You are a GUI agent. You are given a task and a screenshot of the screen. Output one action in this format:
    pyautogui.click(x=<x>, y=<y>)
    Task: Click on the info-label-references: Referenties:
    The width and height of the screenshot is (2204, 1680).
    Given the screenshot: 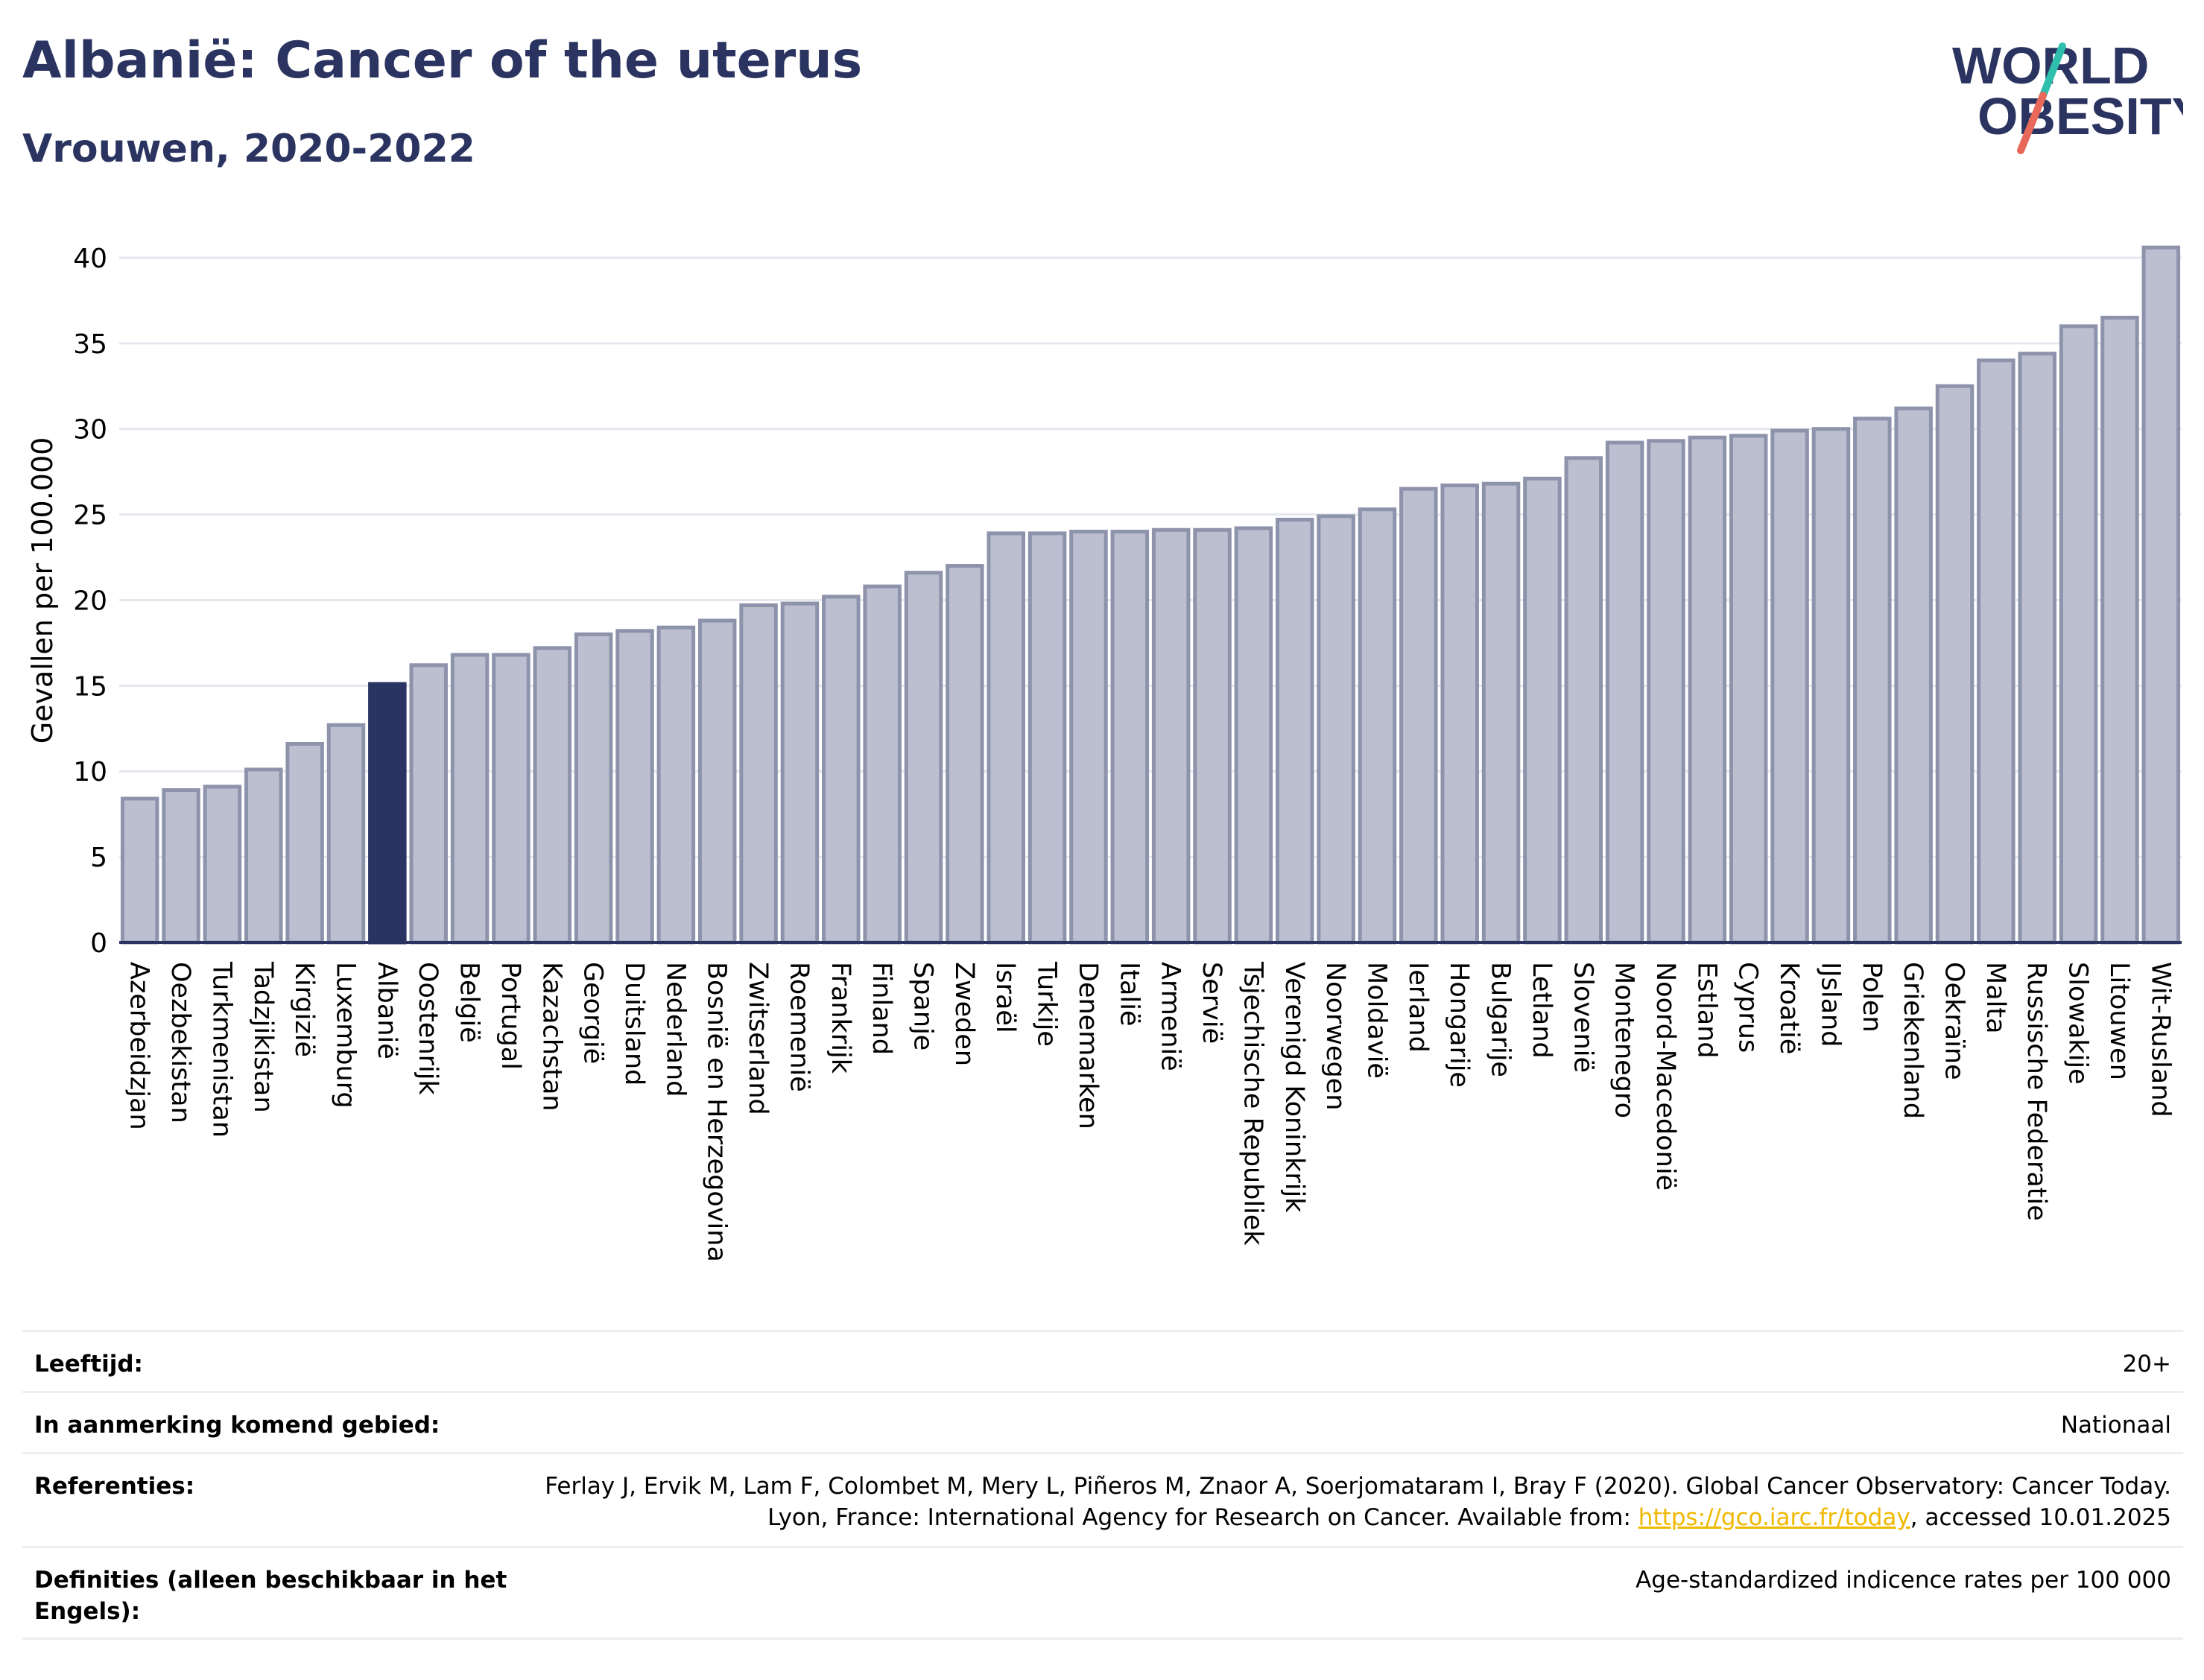 What is the action you would take?
    pyautogui.click(x=114, y=1486)
    